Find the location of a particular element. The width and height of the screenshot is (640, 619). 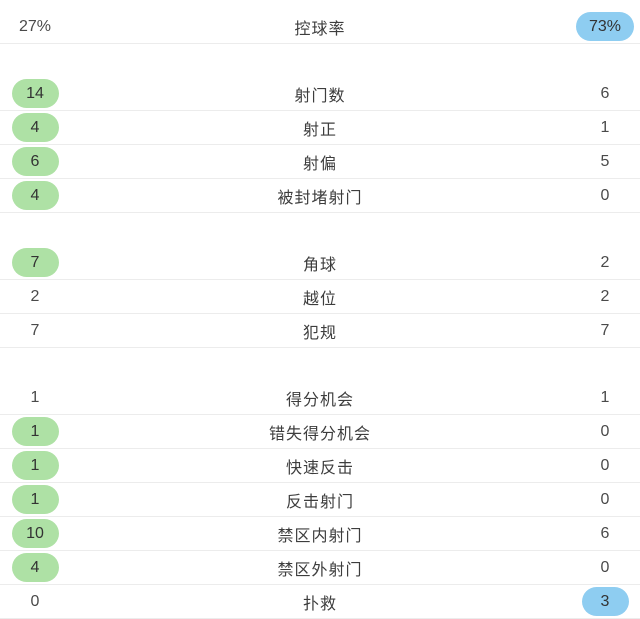

stat-label: 快速反击 is located at coordinates (319, 468).